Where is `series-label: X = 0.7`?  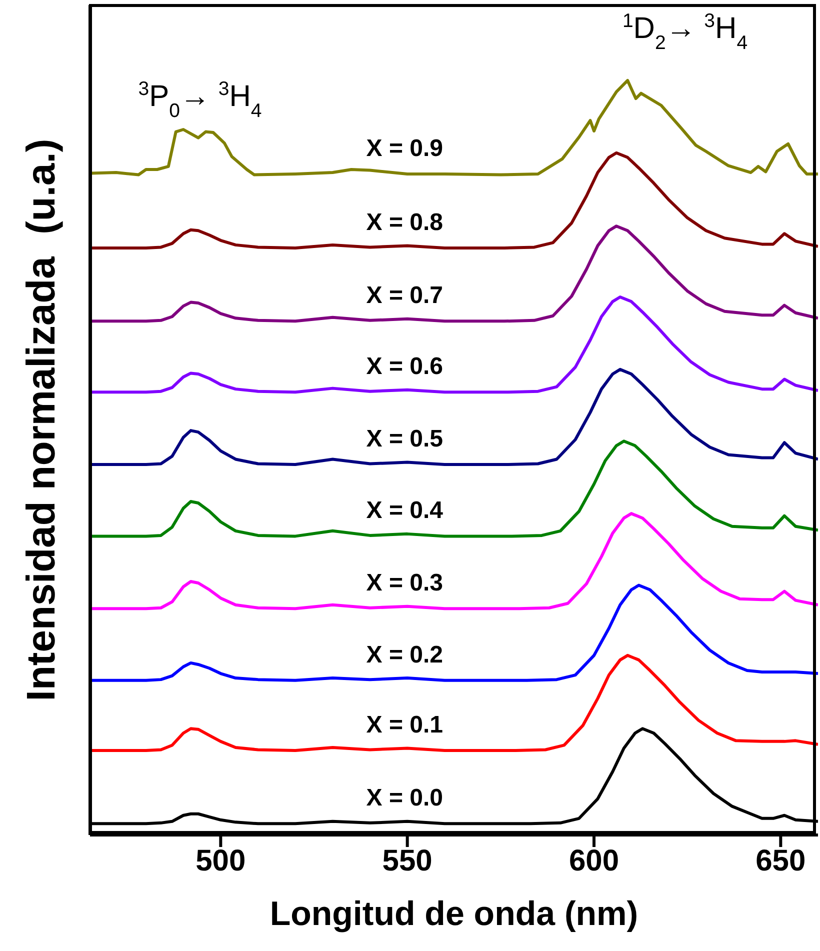
series-label: X = 0.7 is located at coordinates (405, 296).